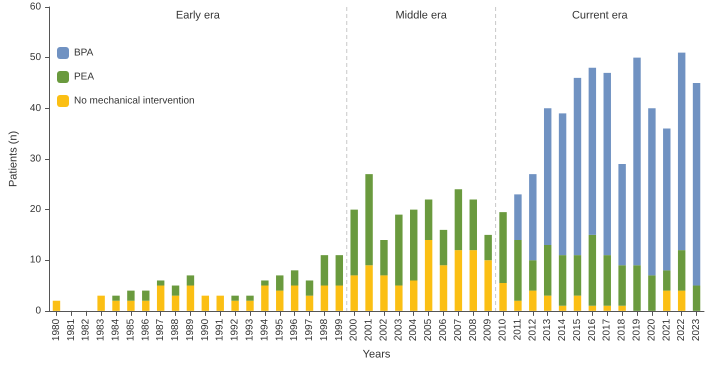  Describe the element at coordinates (666, 330) in the screenshot. I see `x-tick-label: 2021` at that location.